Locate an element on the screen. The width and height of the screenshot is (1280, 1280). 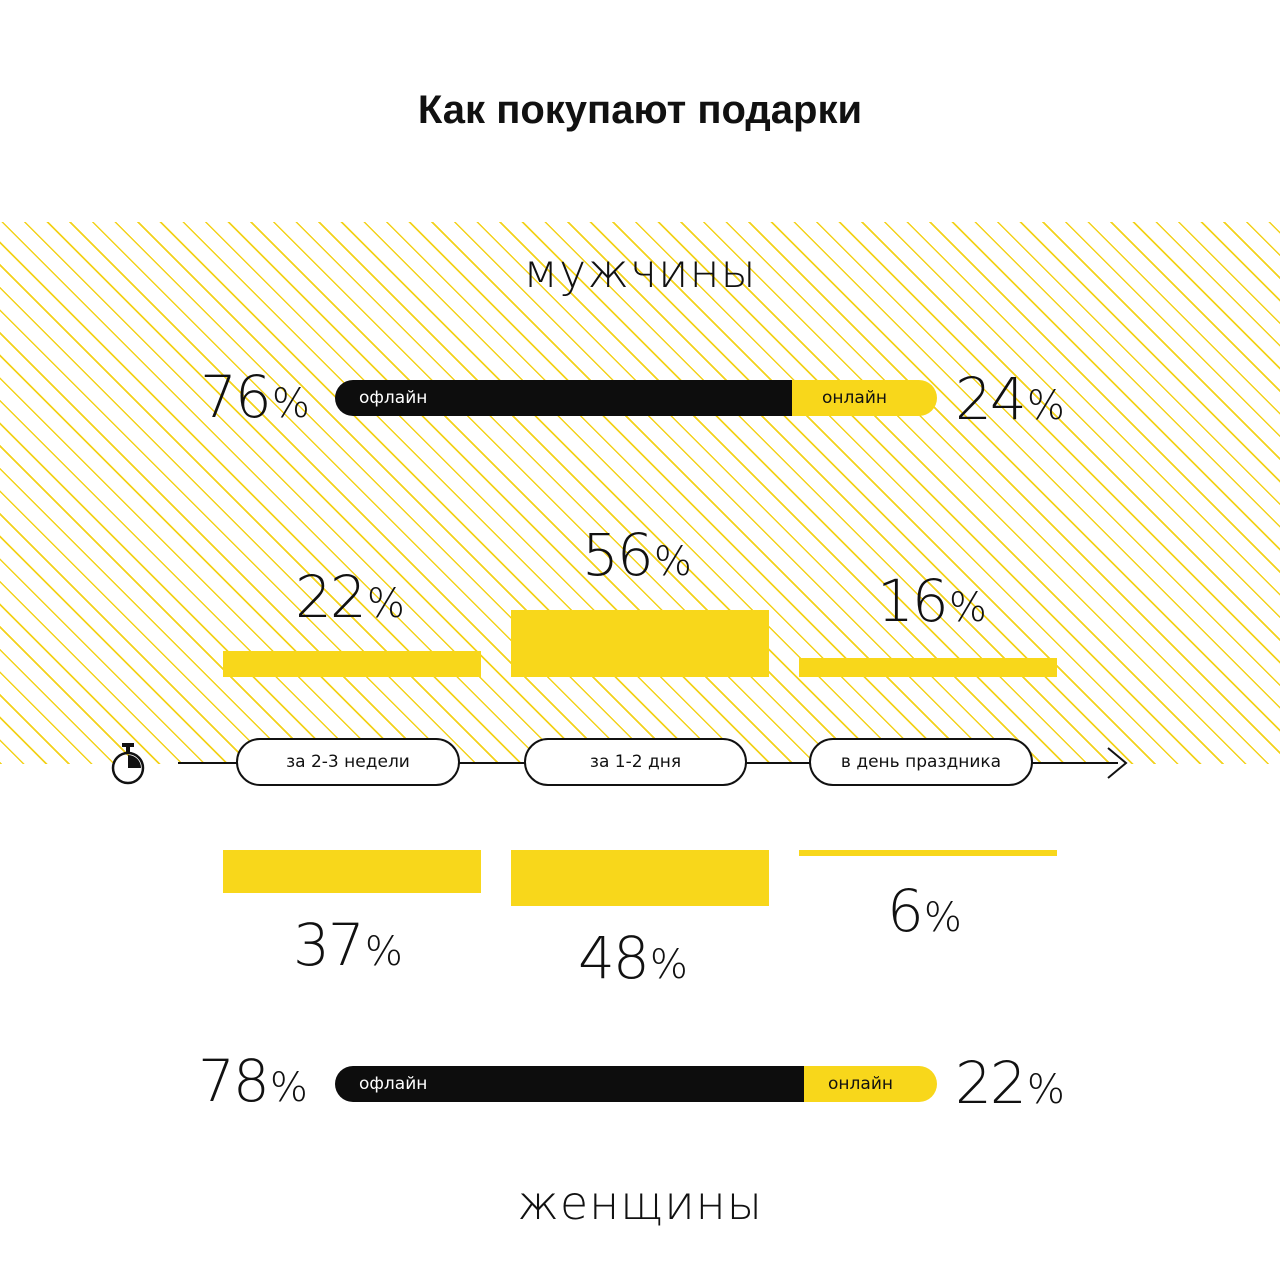
stage-pill-2: в день праздника is located at coordinates (921, 762).